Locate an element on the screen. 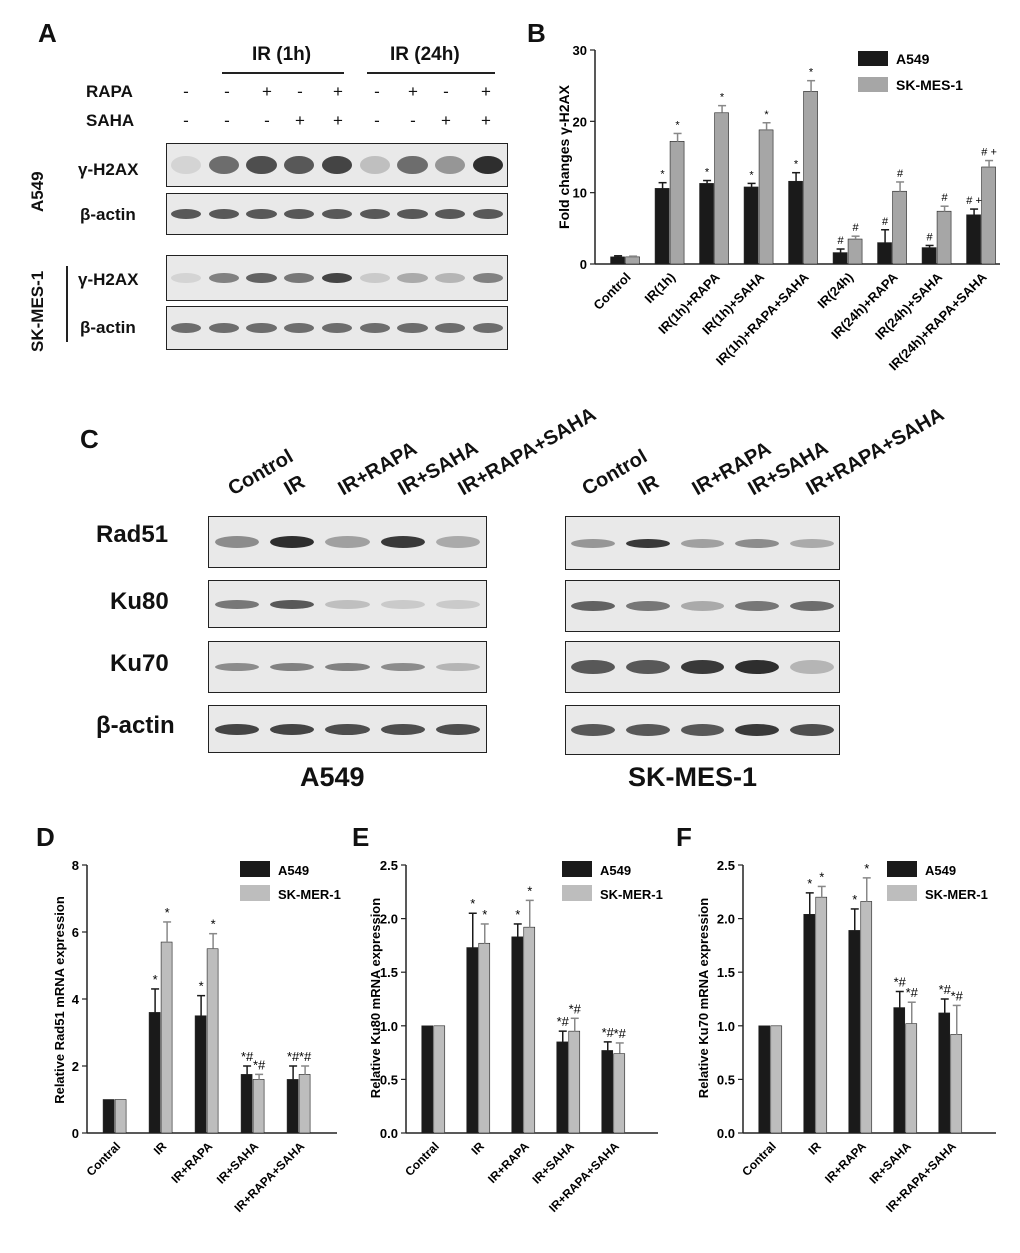  ir-24h-bracket is located at coordinates (431, 73).